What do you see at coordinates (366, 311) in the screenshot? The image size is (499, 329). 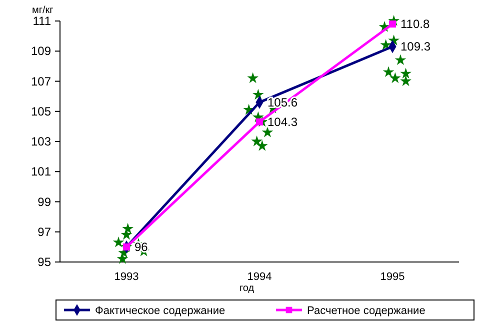 I see `legend-label: Расчетное содержание` at bounding box center [366, 311].